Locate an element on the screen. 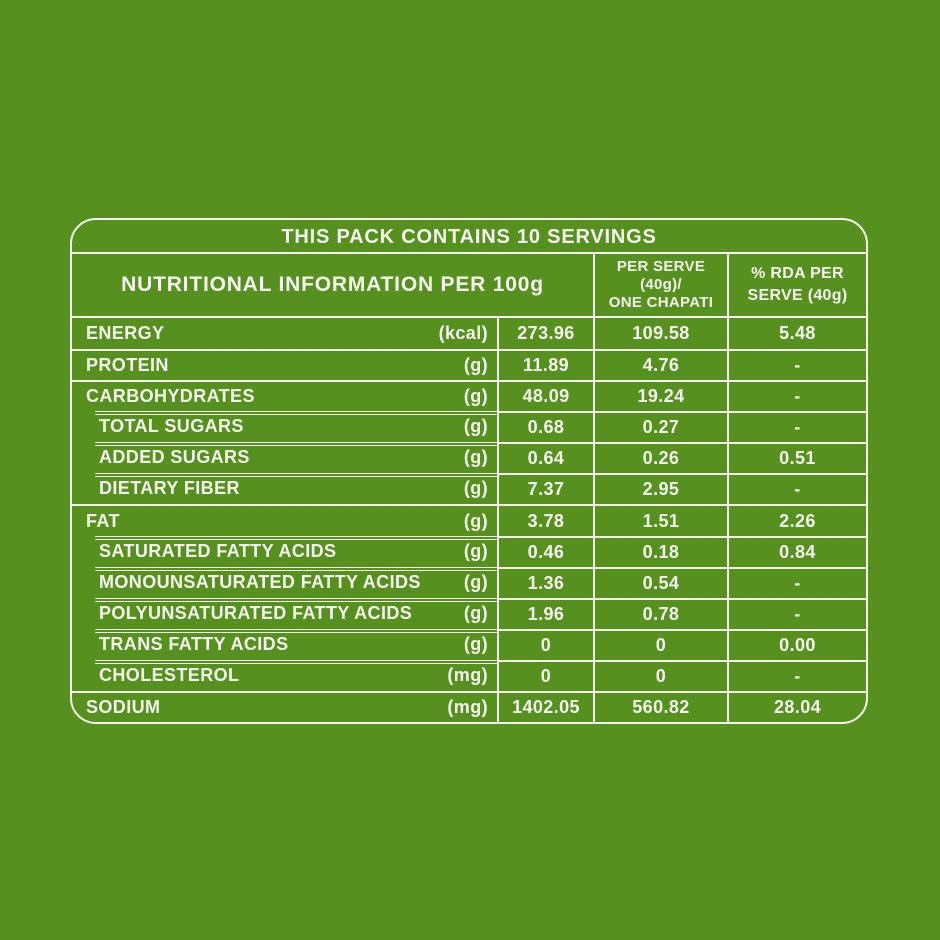 This screenshot has height=940, width=940. value-per-serve: 109.58 is located at coordinates (660, 334).